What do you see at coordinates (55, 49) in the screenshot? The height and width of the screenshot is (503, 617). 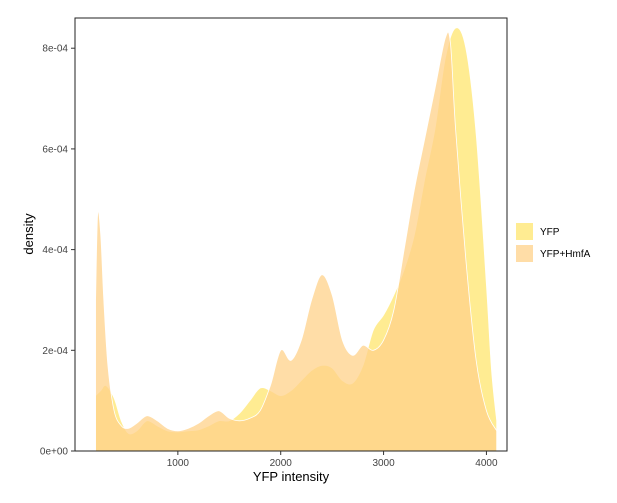 I see `y-tick-label: 8e-04` at bounding box center [55, 49].